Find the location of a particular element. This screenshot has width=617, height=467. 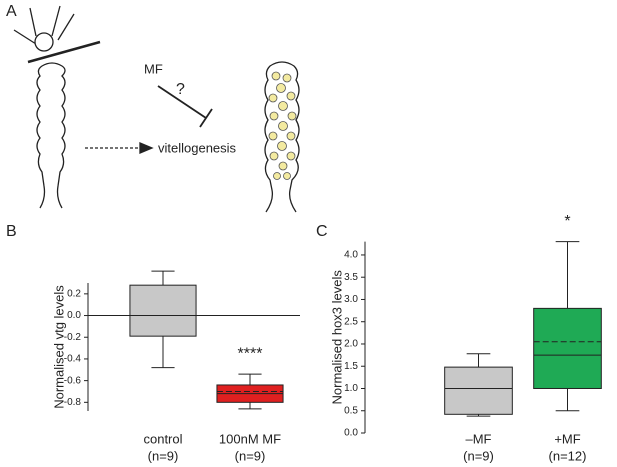

panel-label: C is located at coordinates (322, 231).